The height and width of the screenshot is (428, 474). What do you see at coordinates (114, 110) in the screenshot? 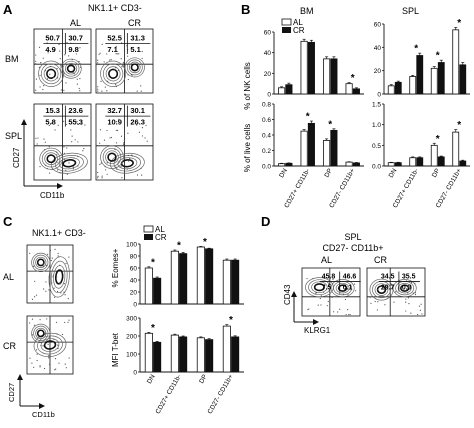
I see `quadrant-value: 32.7` at bounding box center [114, 110].